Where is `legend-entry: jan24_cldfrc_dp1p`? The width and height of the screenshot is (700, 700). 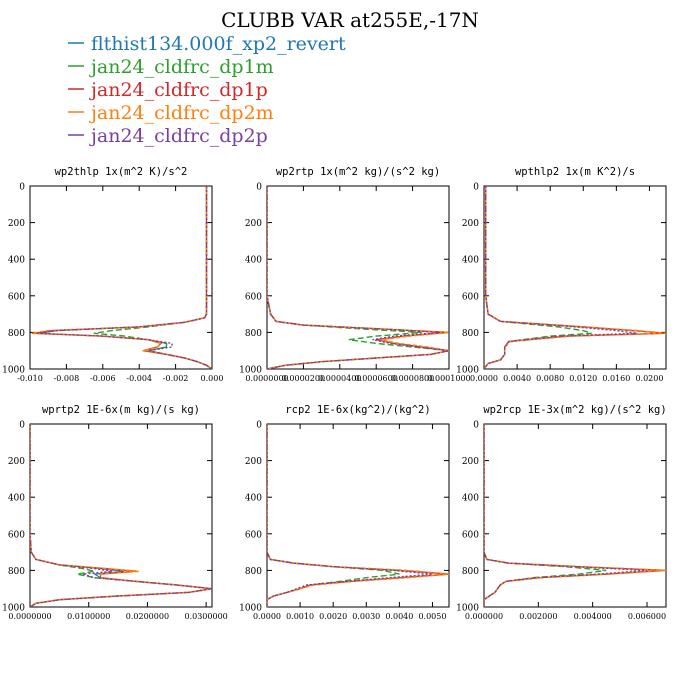 legend-entry: jan24_cldfrc_dp1p is located at coordinates (168, 90).